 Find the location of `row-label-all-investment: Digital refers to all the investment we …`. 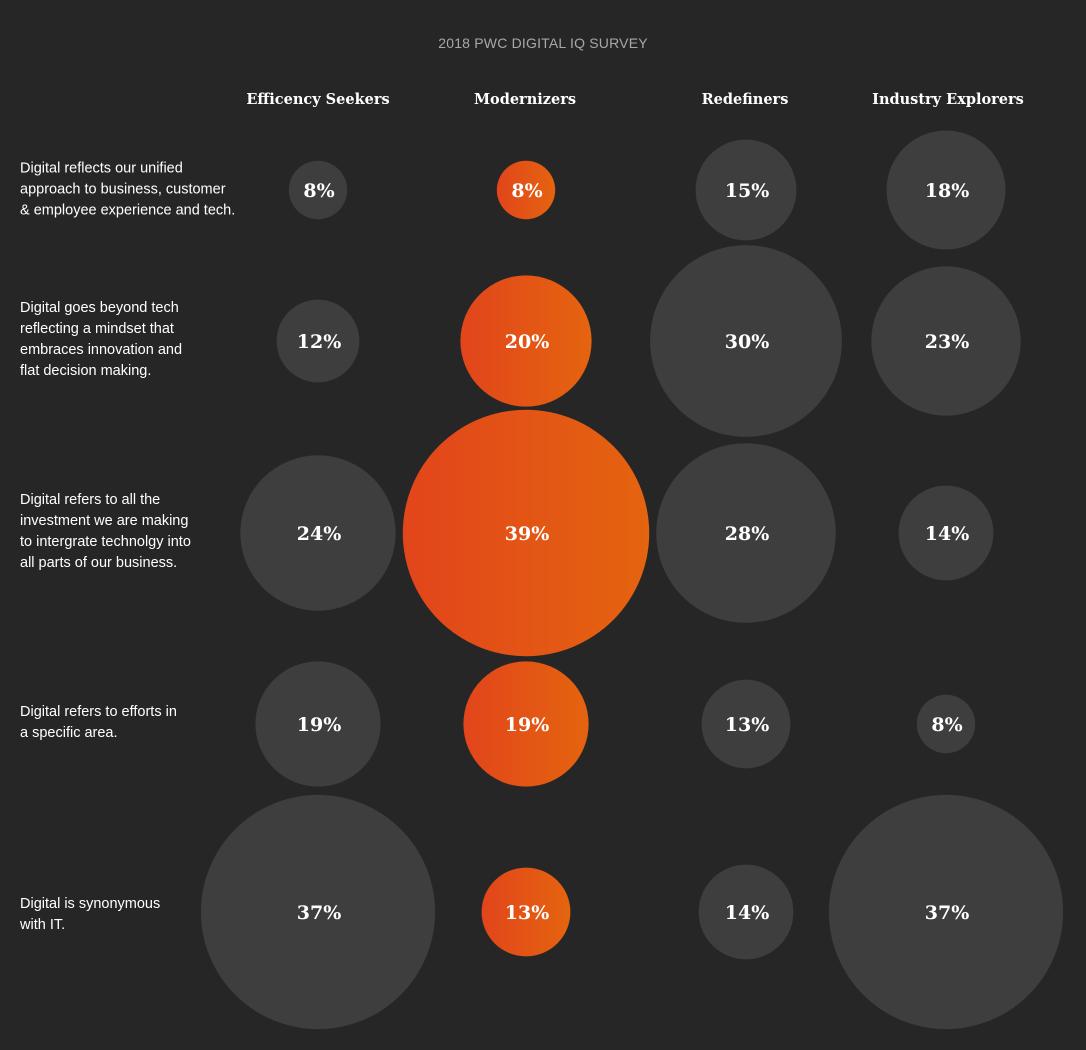

row-label-all-investment: Digital refers to all the investment we … is located at coordinates (105, 531).